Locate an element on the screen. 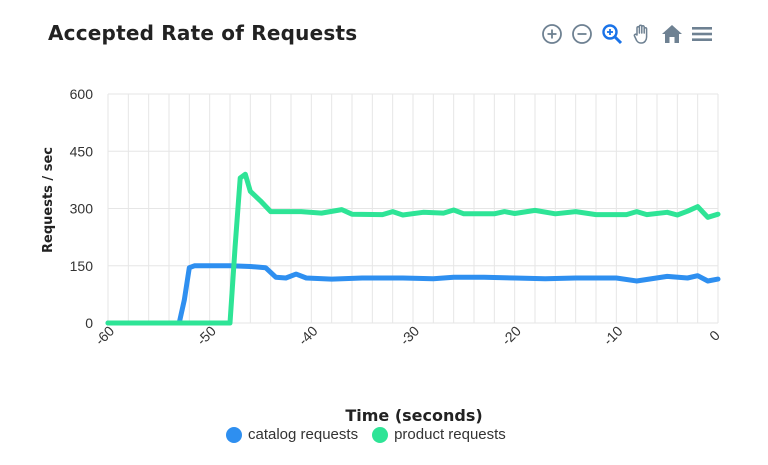  home-icon is located at coordinates (672, 34).